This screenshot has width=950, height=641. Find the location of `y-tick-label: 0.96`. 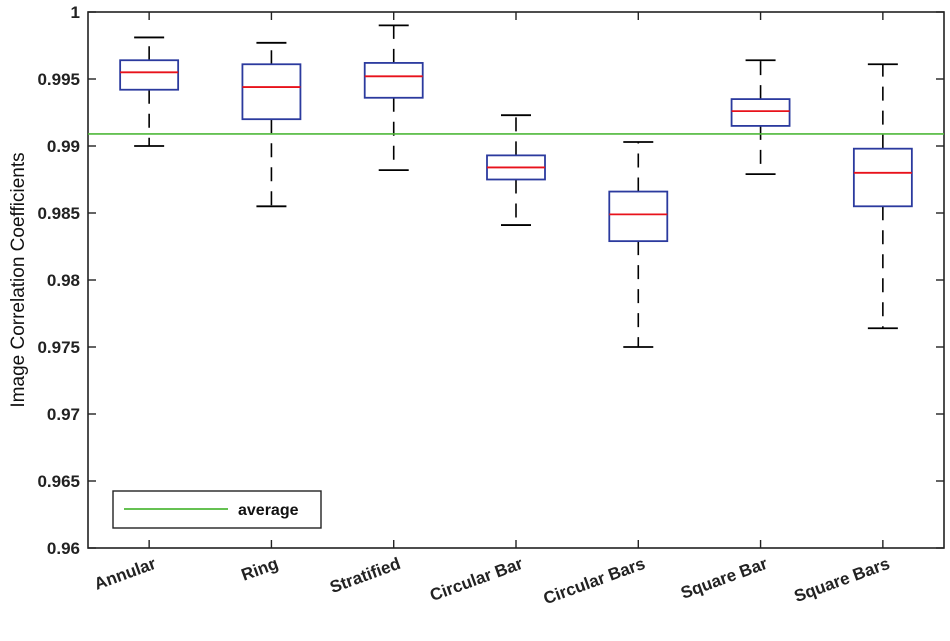

y-tick-label: 0.96 is located at coordinates (63, 548).